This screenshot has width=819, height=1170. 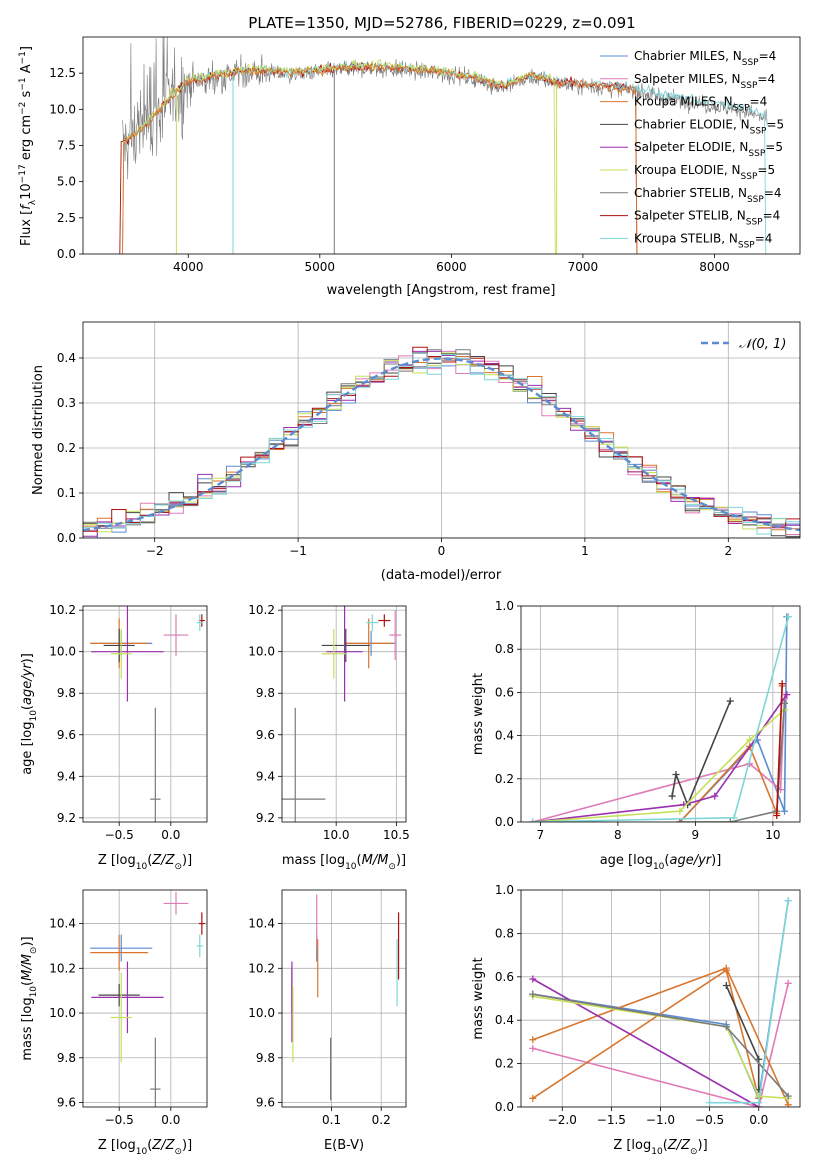 What do you see at coordinates (381, 1120) in the screenshot?
I see `x-tick-label: 0.2` at bounding box center [381, 1120].